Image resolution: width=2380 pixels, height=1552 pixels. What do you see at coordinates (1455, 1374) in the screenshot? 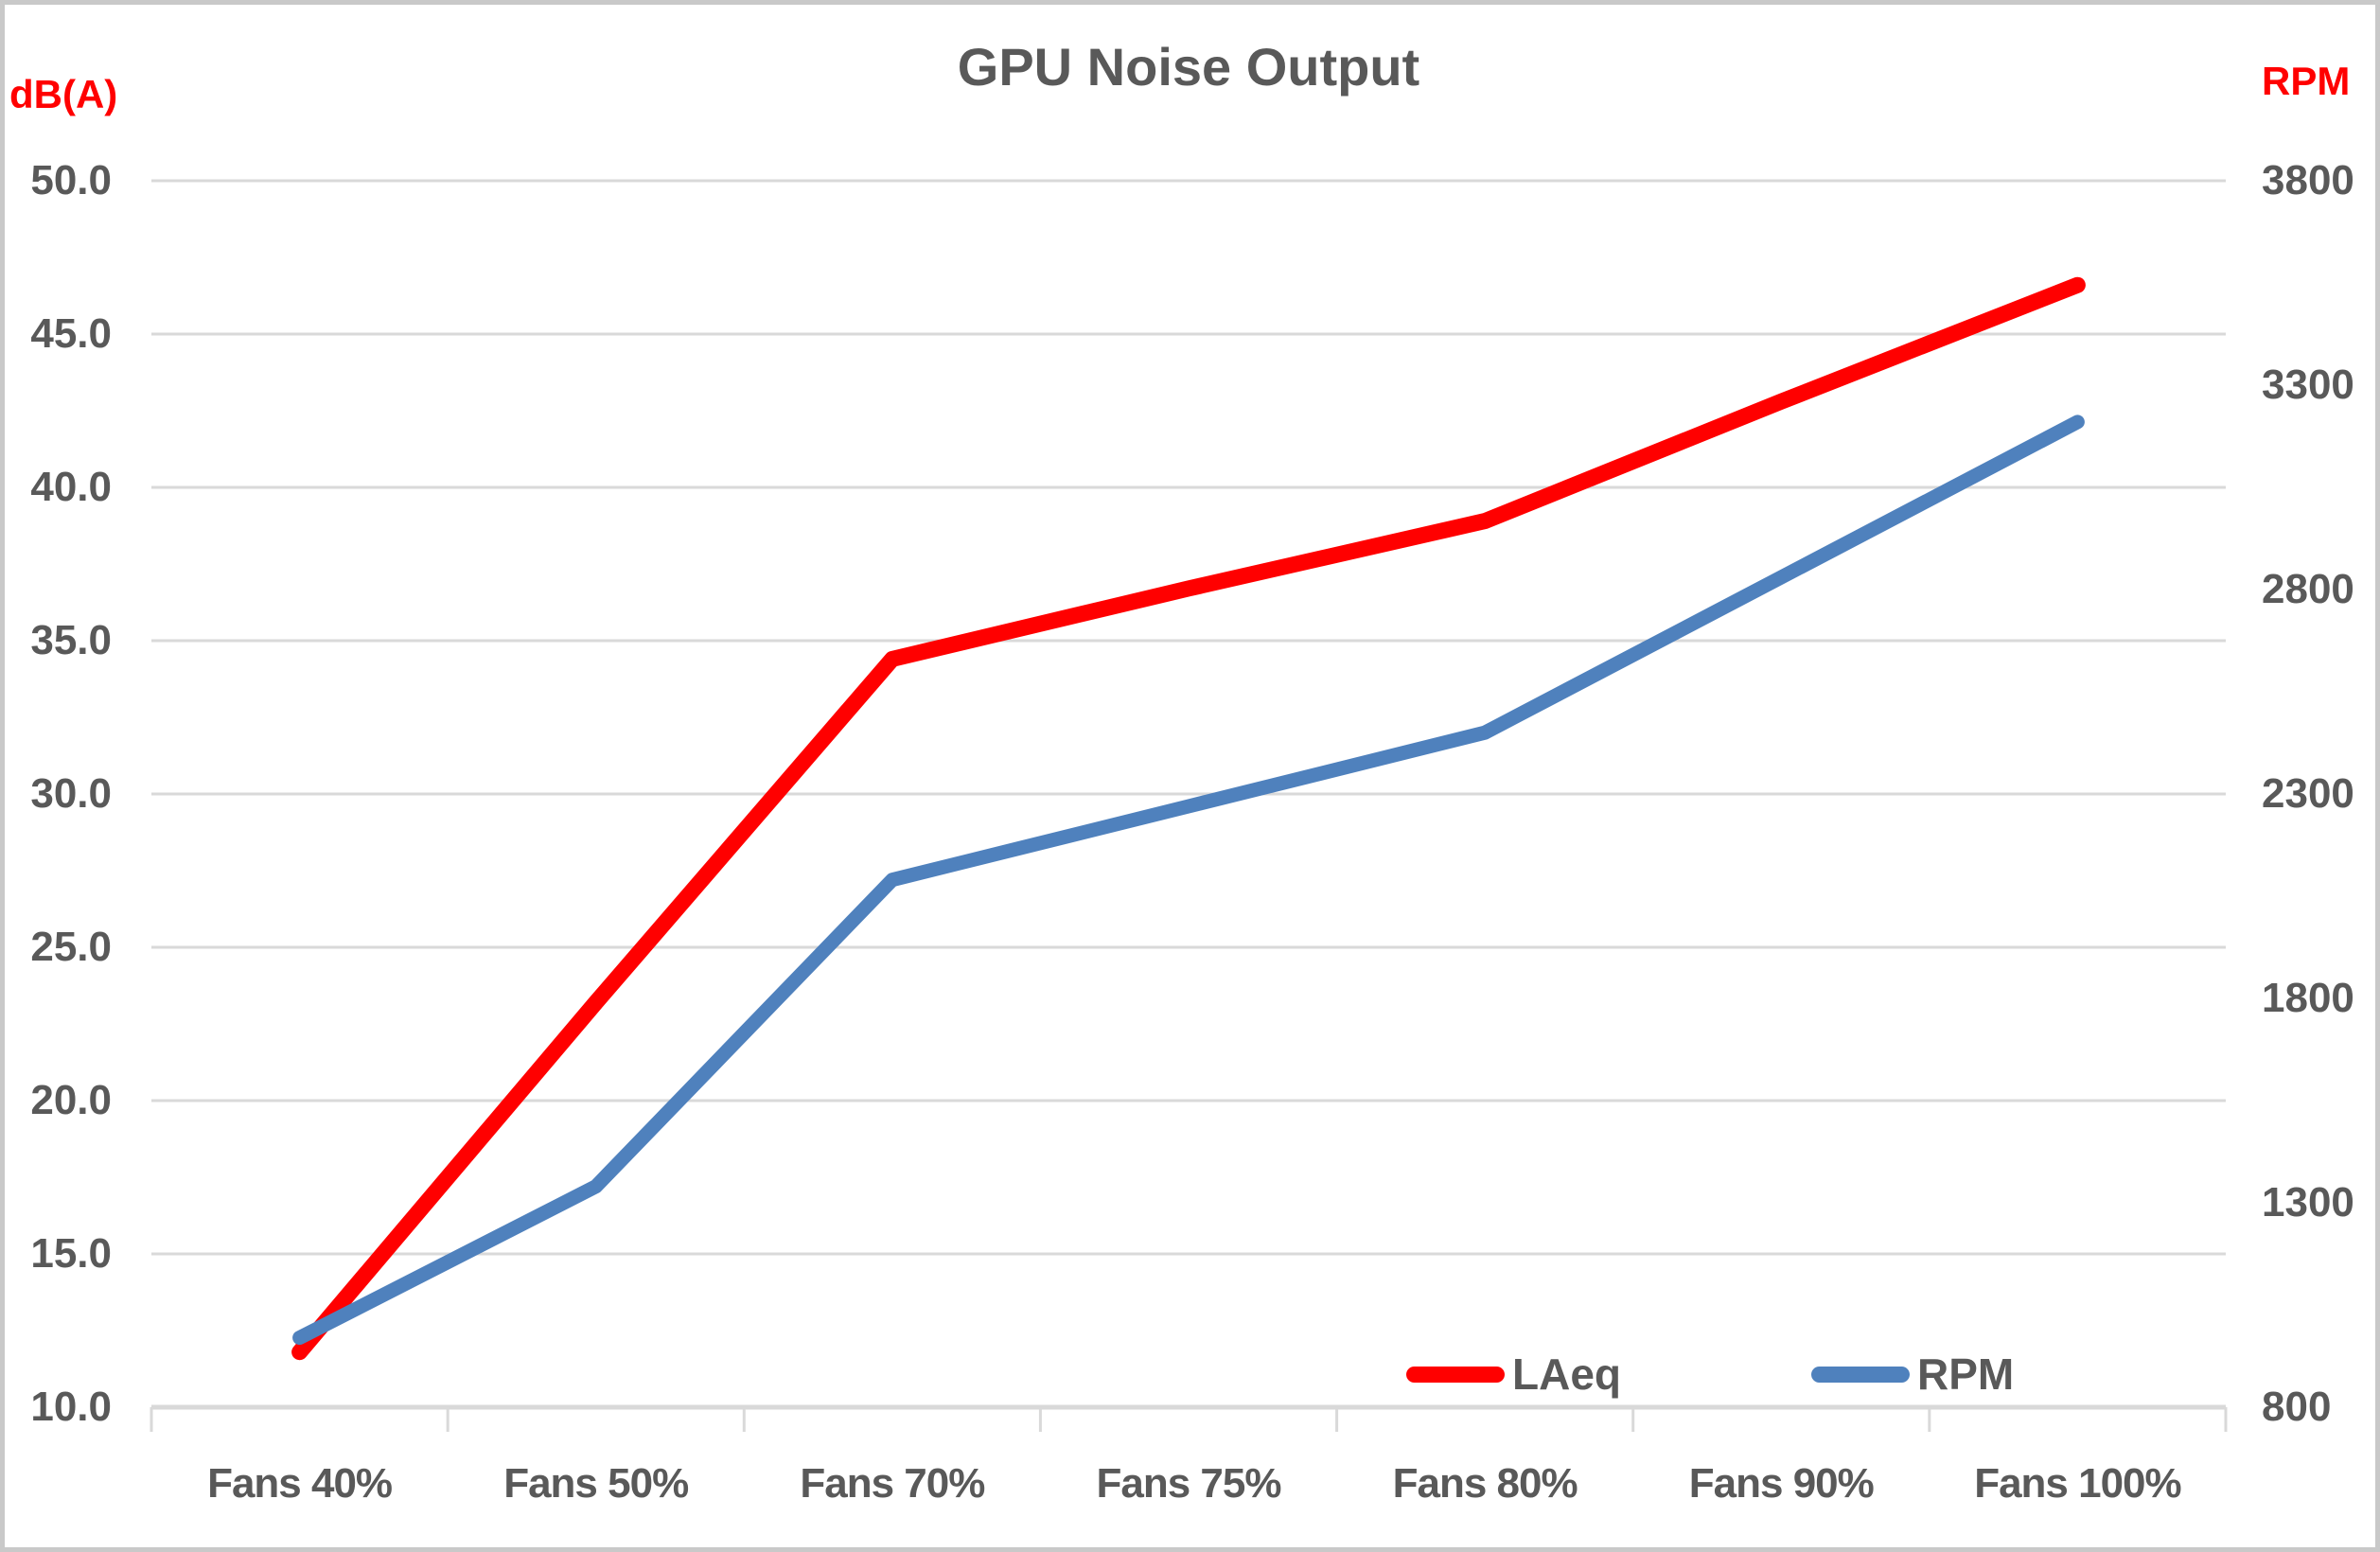
I see `legend-swatch-laeq` at bounding box center [1455, 1374].